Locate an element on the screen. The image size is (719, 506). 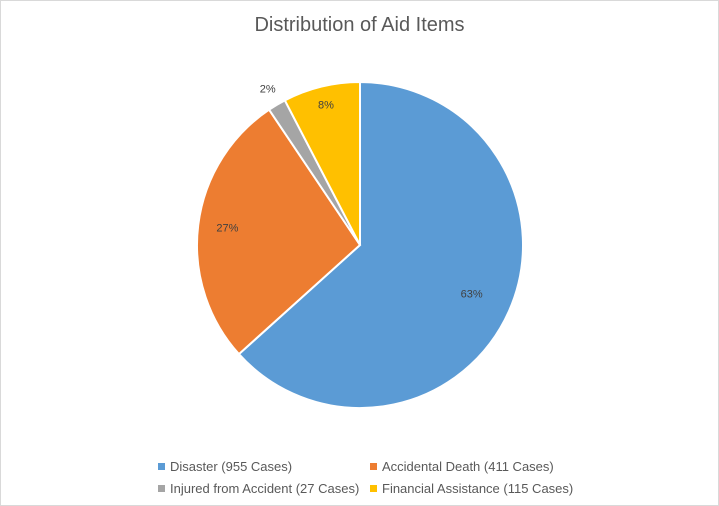
legend-item-accidental-death: Accidental Death (411 Cases) is located at coordinates (462, 466).